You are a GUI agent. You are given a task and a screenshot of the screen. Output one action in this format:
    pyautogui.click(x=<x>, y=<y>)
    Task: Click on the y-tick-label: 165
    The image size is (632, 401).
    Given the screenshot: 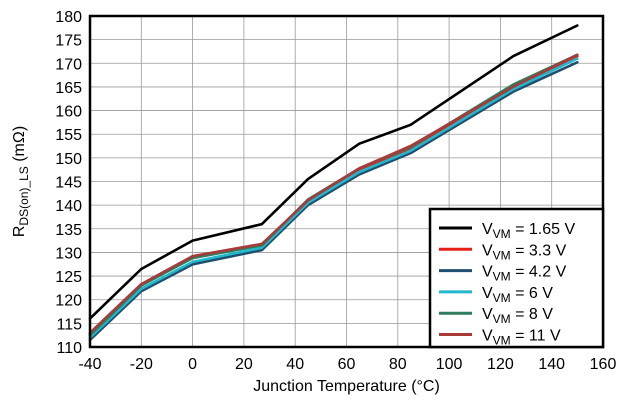 What is the action you would take?
    pyautogui.click(x=68, y=88)
    